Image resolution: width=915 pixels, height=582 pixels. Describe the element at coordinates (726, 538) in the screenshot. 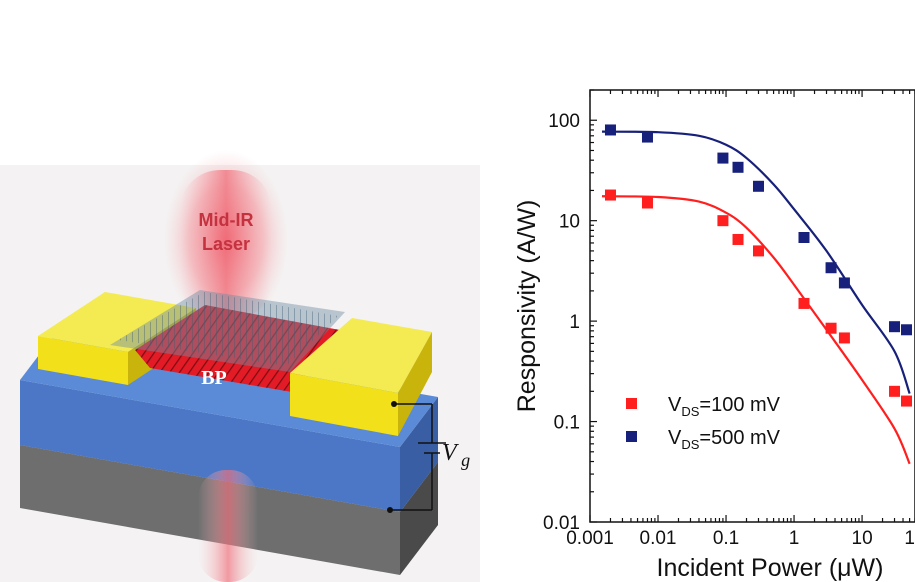

I see `x-tick-label: 0.1` at that location.